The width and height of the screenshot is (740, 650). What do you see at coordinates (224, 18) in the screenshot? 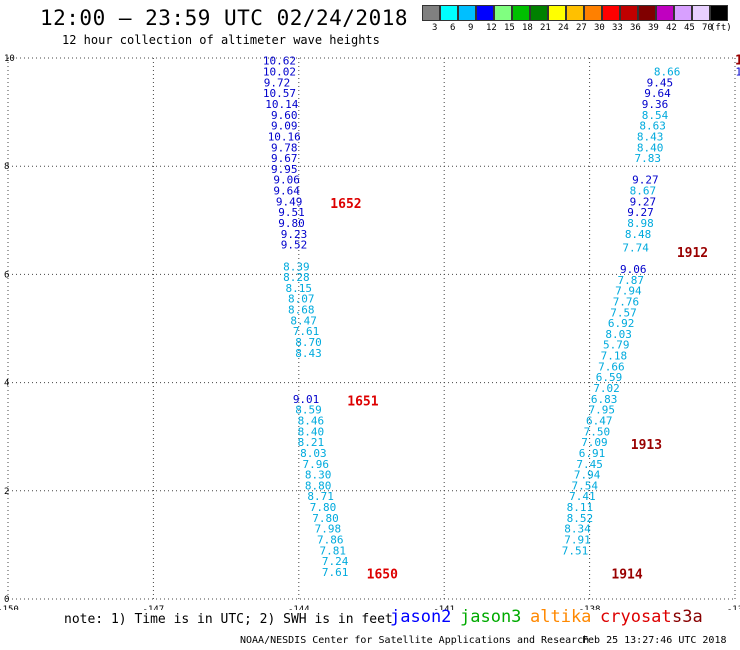
I see `chart-title: 12:00 – 23:59 UTC 02/24/2018` at bounding box center [224, 18].